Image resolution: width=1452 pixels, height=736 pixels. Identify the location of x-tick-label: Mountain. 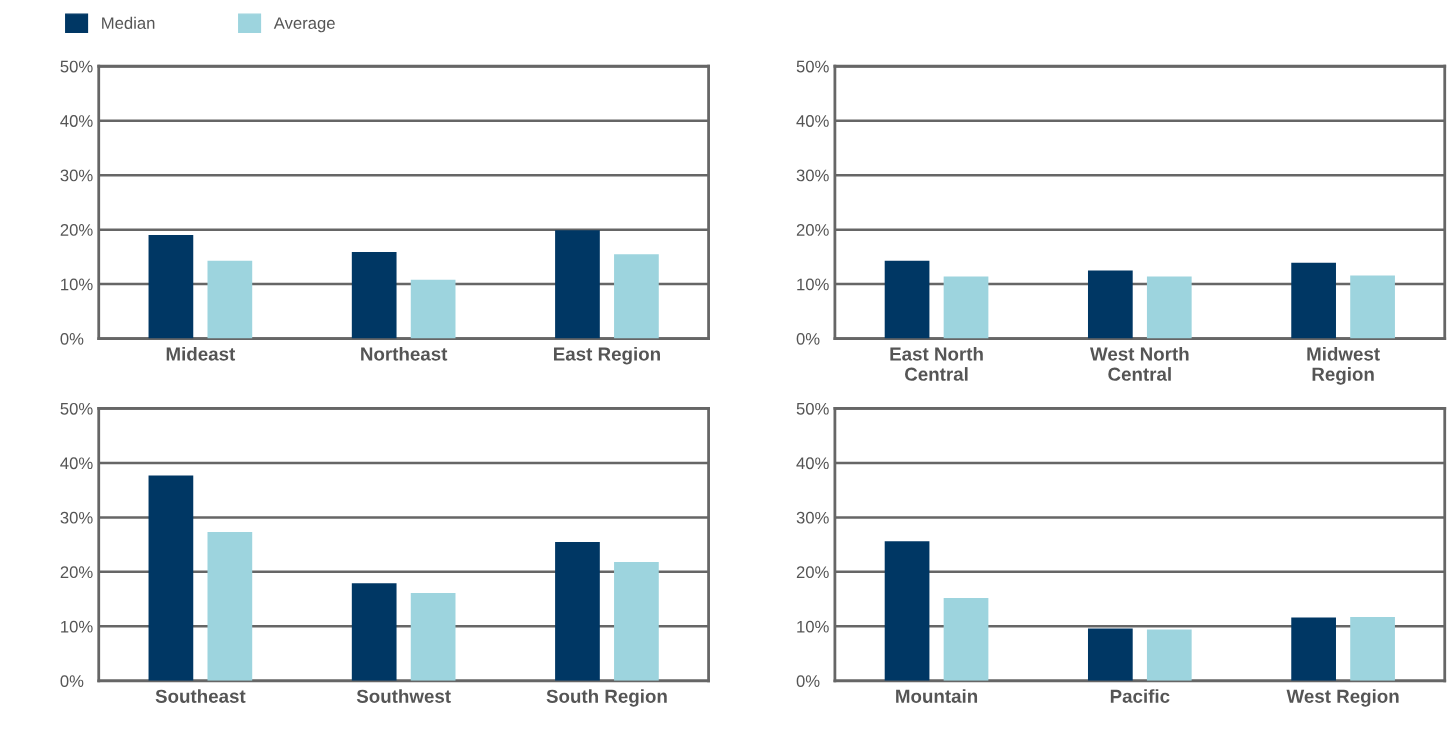
(937, 696).